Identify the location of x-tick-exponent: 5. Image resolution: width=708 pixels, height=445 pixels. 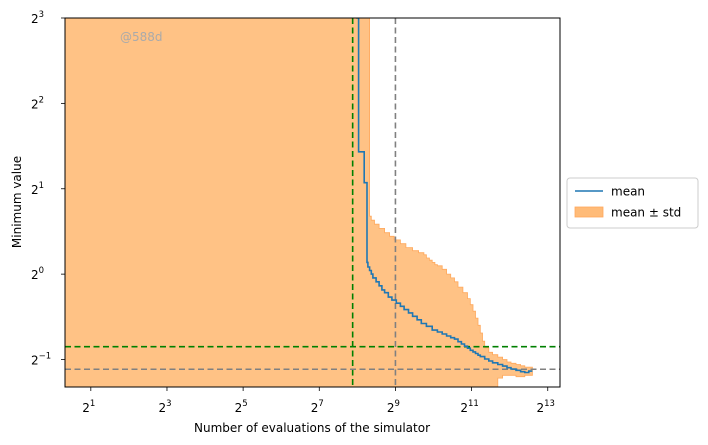
(244, 404).